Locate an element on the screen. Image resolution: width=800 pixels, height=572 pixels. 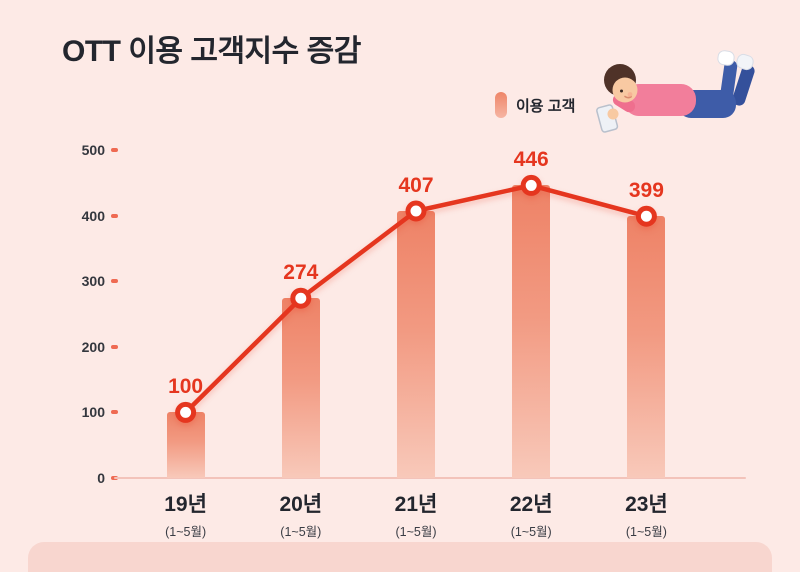
head-icon is located at coordinates (621, 83).